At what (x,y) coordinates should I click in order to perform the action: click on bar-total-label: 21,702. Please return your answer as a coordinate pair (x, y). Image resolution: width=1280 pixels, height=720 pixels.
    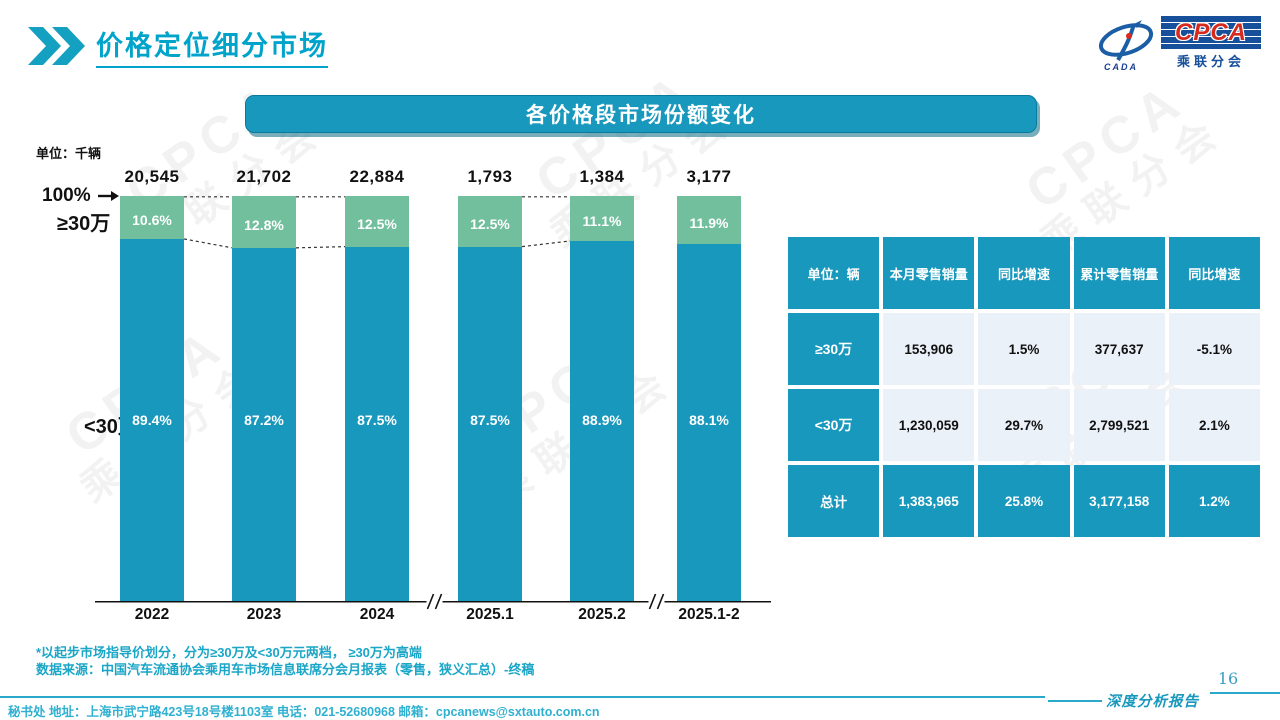
    Looking at the image, I should click on (264, 176).